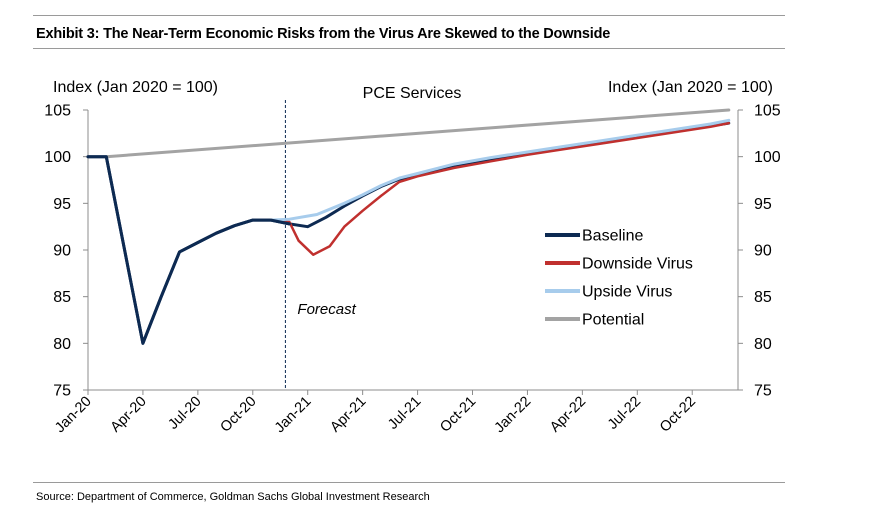 The height and width of the screenshot is (525, 878). What do you see at coordinates (500, 170) in the screenshot?
I see `series-upside-virus` at bounding box center [500, 170].